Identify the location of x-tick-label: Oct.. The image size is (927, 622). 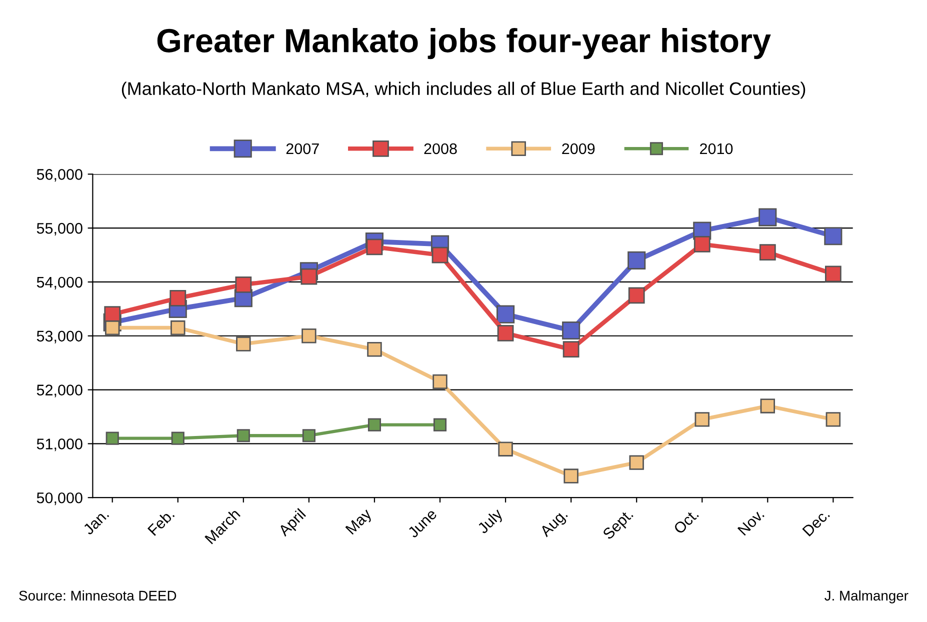
(686, 521).